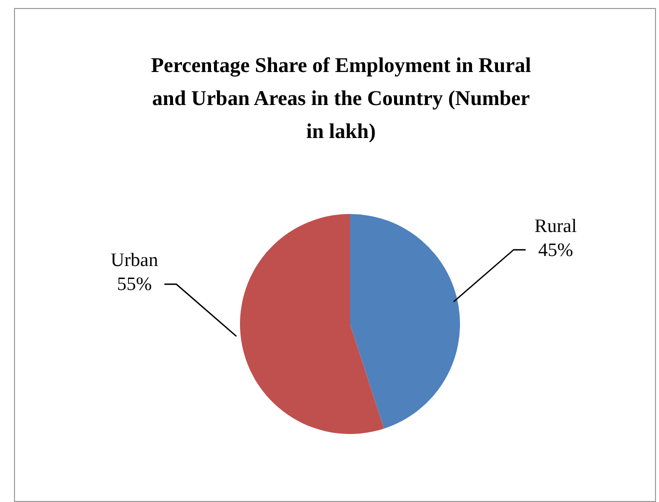 This screenshot has height=502, width=659. I want to click on data-label: 45%, so click(556, 250).